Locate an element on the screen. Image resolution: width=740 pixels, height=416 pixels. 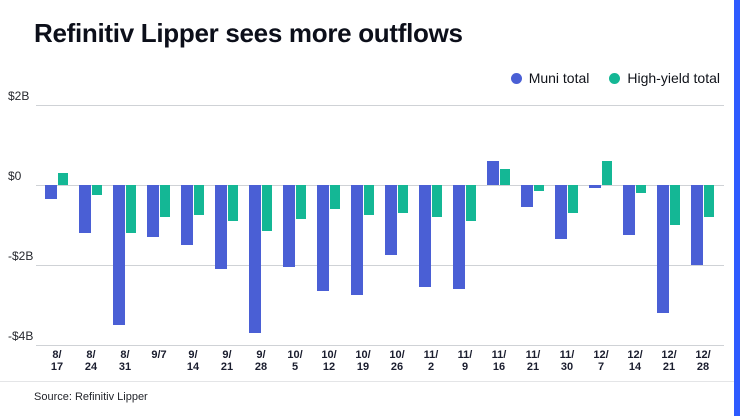
high-yield-bar-10/19 is located at coordinates (369, 200).